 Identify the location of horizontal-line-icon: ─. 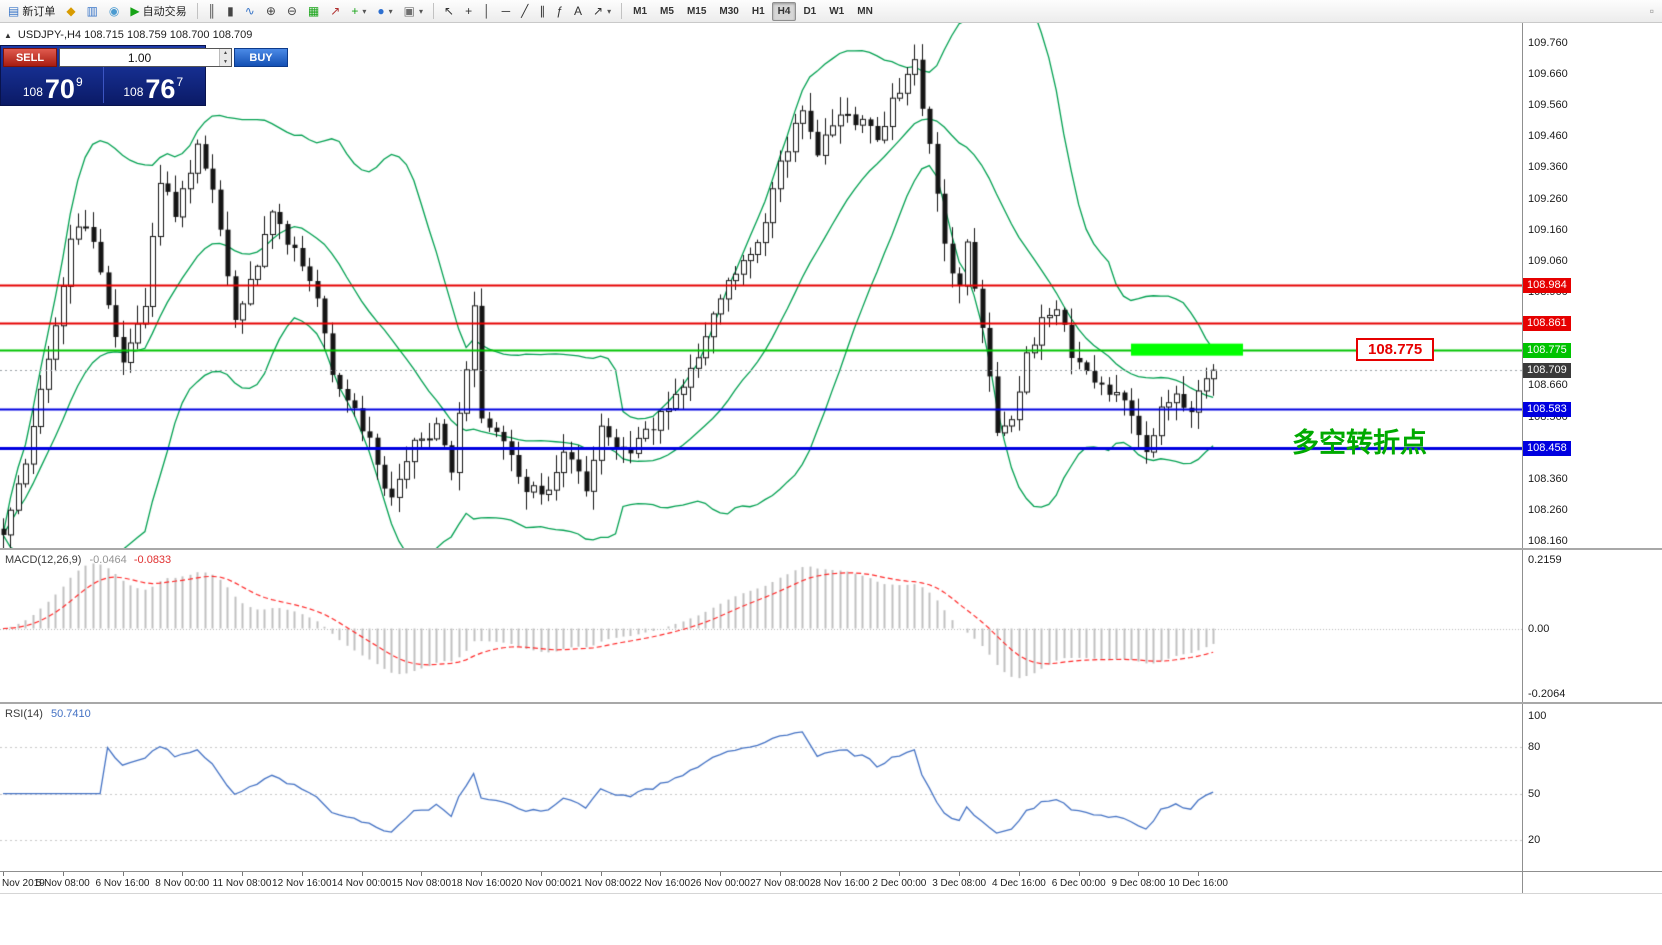
(506, 11).